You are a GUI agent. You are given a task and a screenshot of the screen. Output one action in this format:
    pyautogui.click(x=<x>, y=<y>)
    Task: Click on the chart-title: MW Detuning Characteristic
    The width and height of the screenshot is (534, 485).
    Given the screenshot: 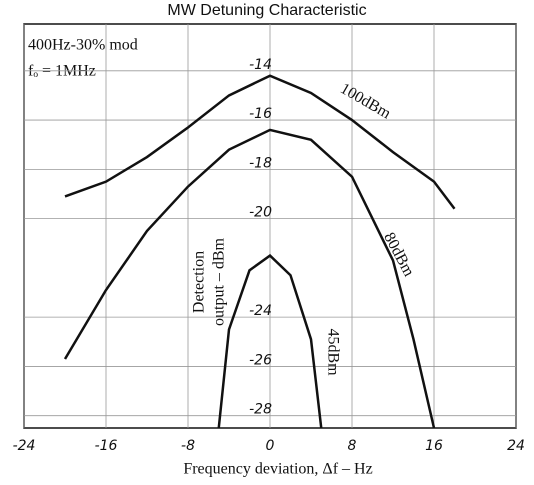 What is the action you would take?
    pyautogui.click(x=266, y=10)
    